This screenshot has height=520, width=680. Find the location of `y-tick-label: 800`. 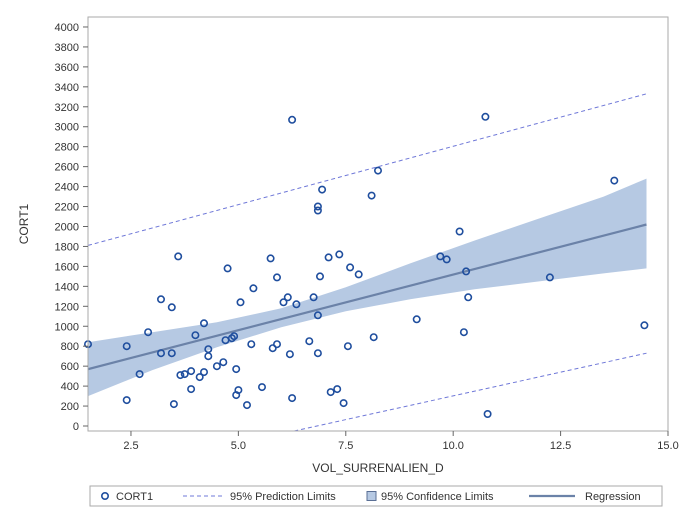

y-tick-label: 800 is located at coordinates (70, 347).